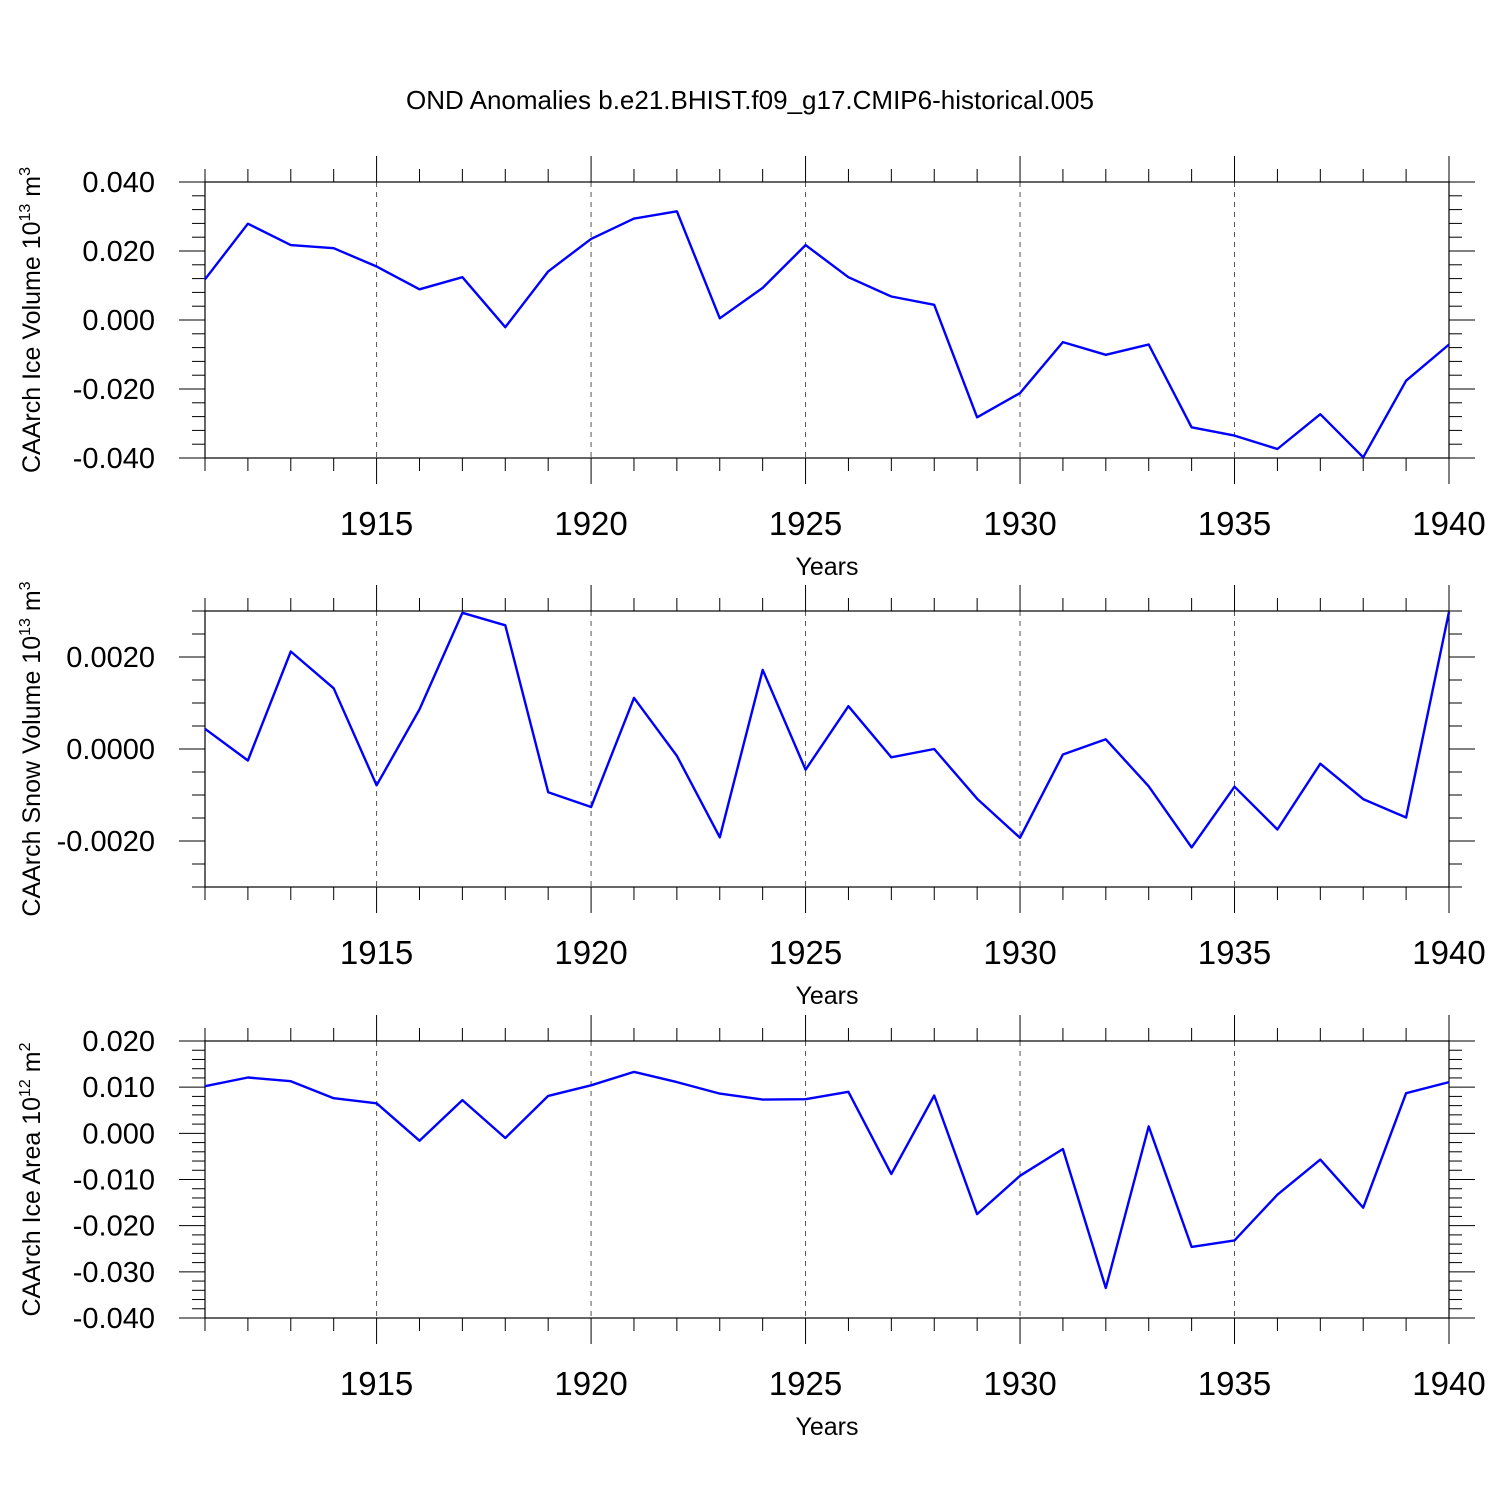  Describe the element at coordinates (25, 1046) in the screenshot. I see `y-axis-label-unit-exponent: 2` at that location.